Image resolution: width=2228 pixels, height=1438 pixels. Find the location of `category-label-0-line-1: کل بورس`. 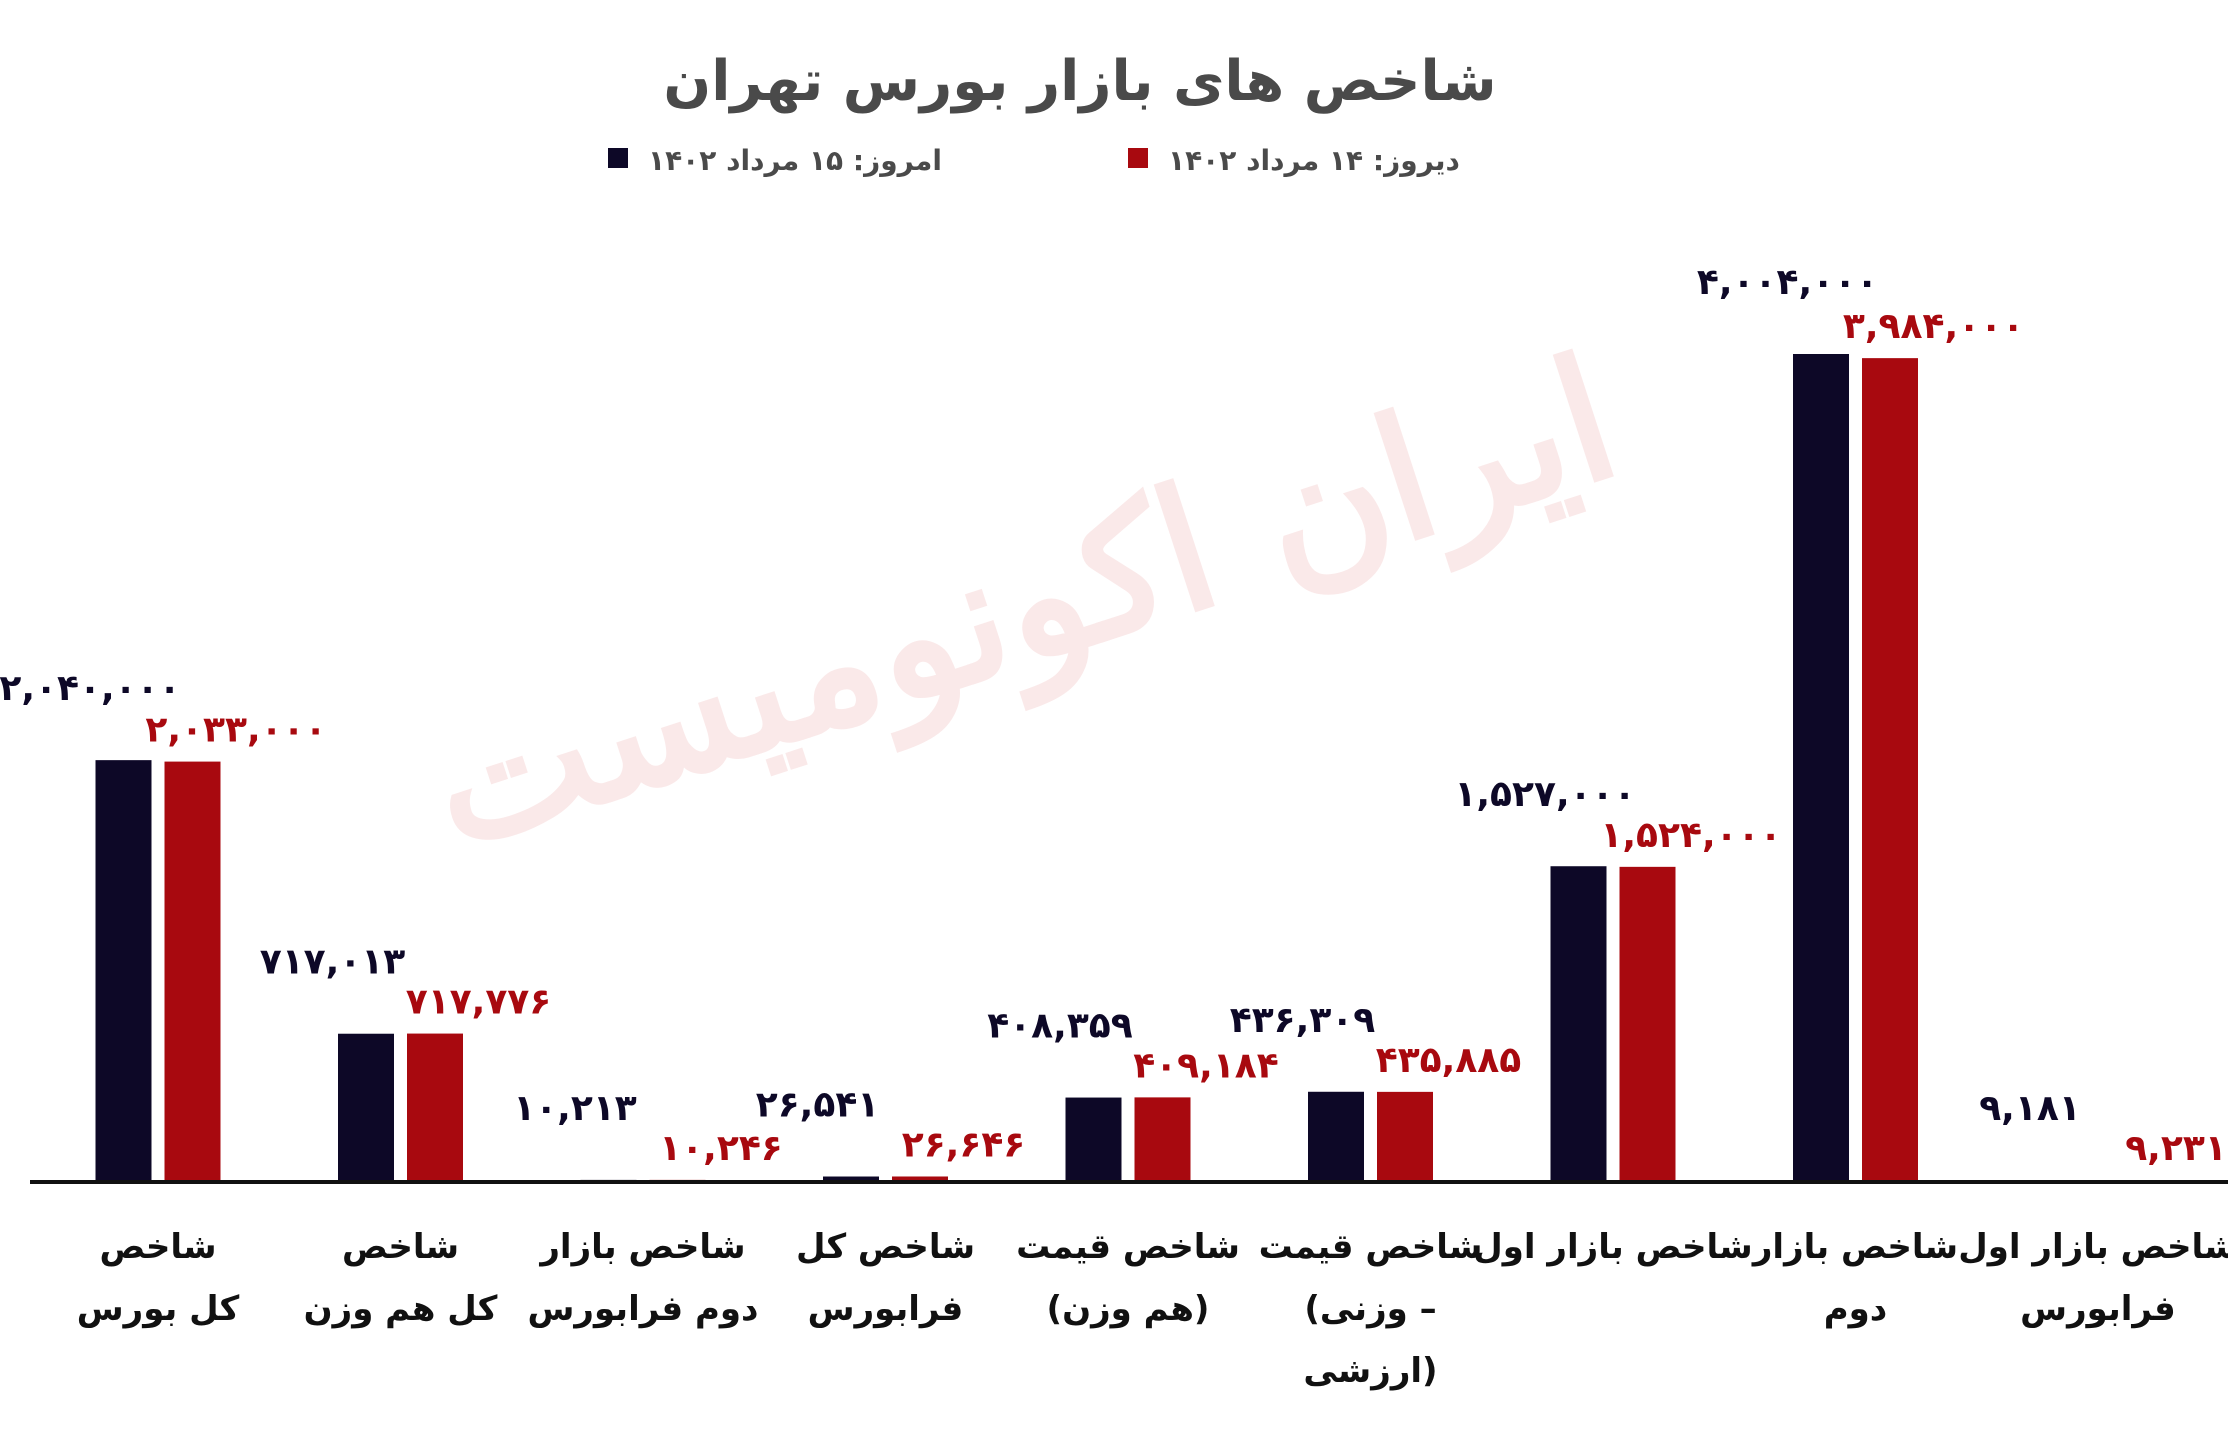

category-label-0-line-1: کل بورس is located at coordinates (158, 1309).